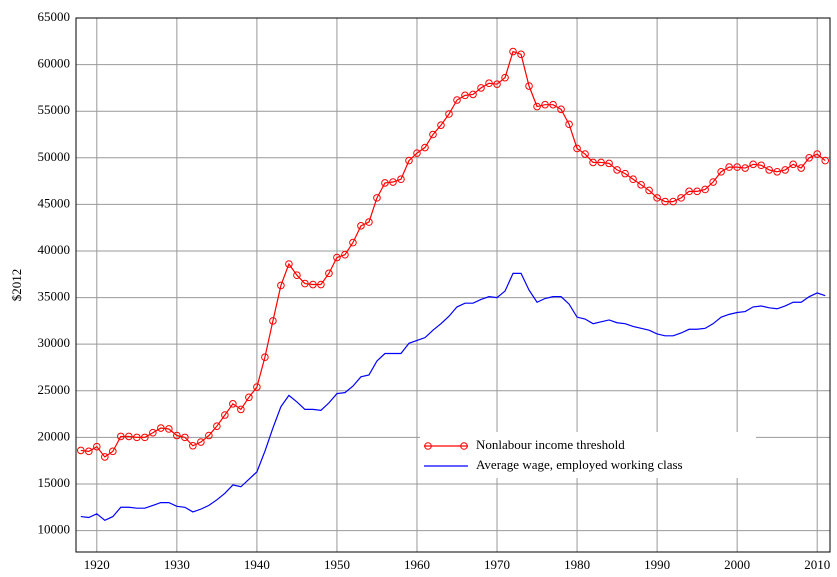  I want to click on y-tick-label: 25000, so click(54, 389).